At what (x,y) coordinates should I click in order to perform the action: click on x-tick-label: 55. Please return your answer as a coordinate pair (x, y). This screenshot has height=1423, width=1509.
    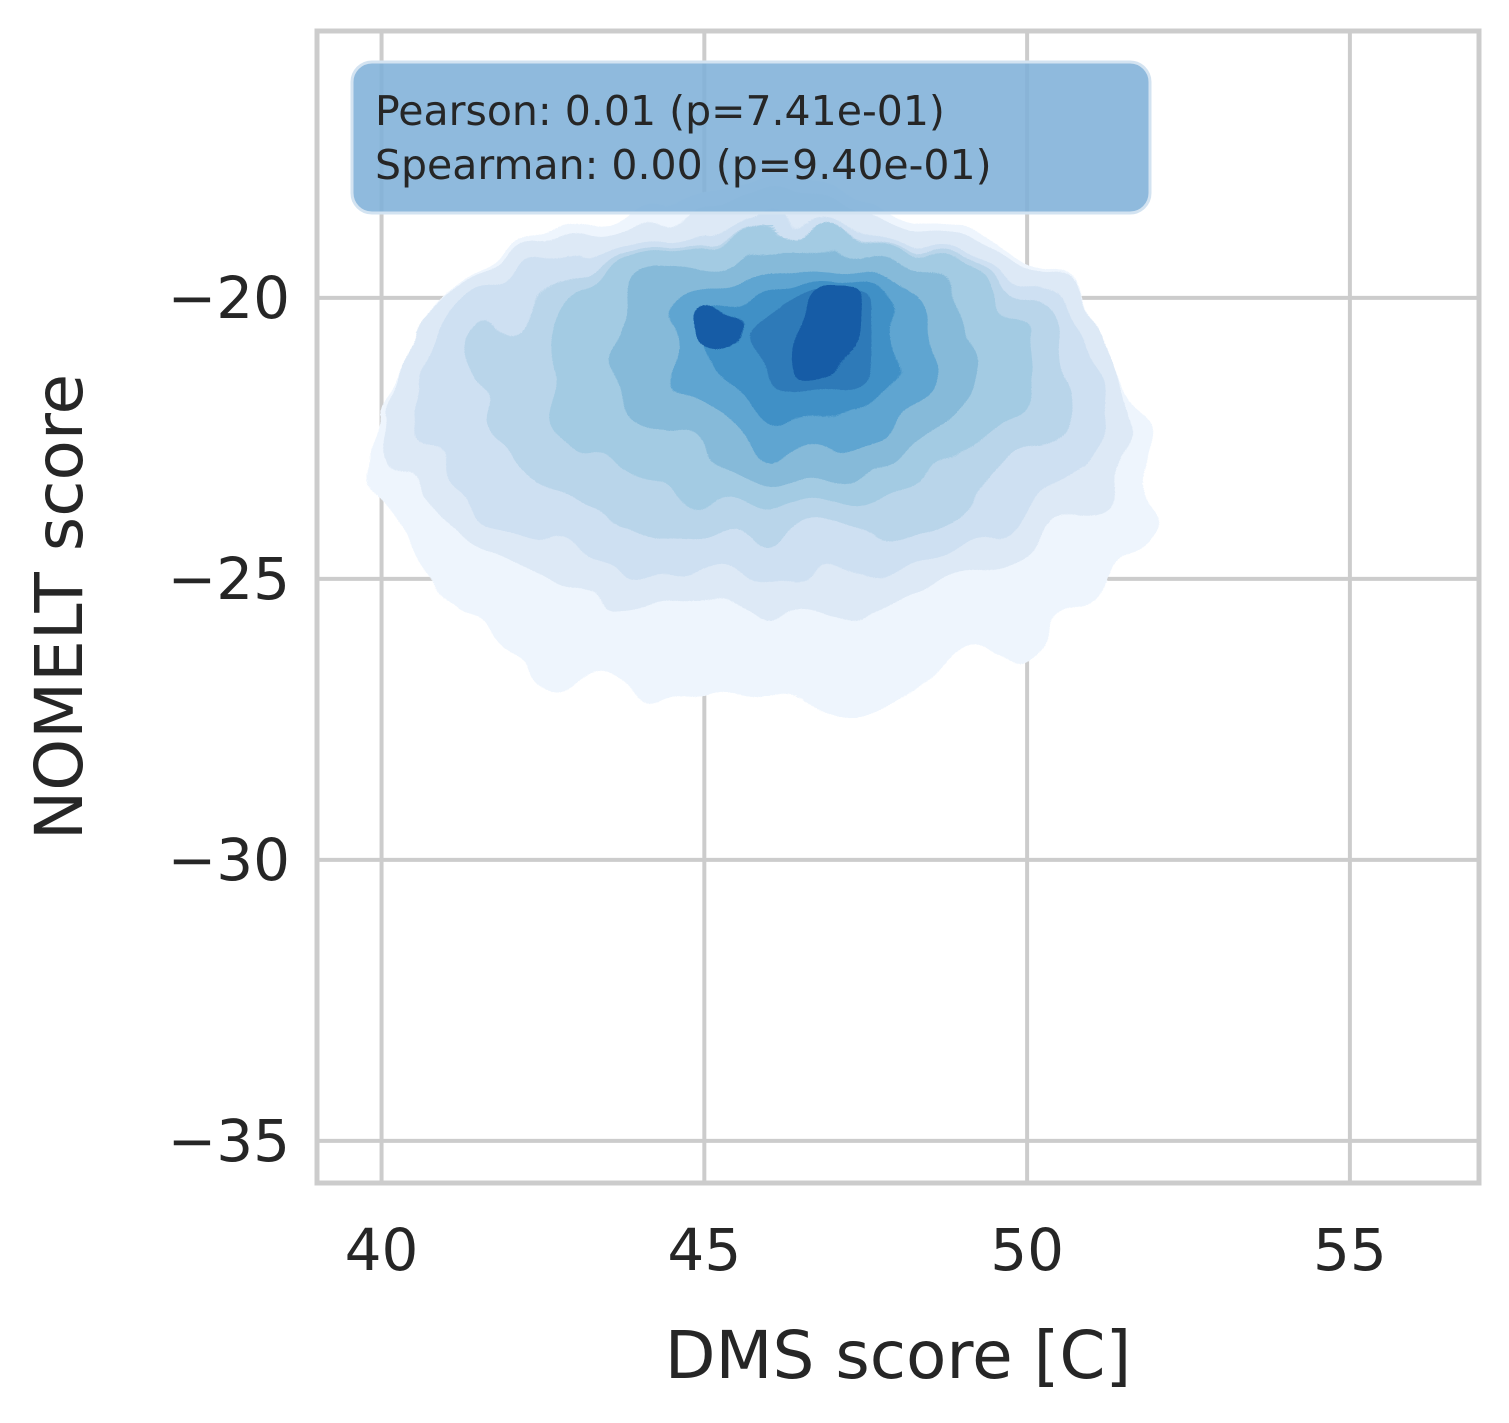
    Looking at the image, I should click on (1350, 1250).